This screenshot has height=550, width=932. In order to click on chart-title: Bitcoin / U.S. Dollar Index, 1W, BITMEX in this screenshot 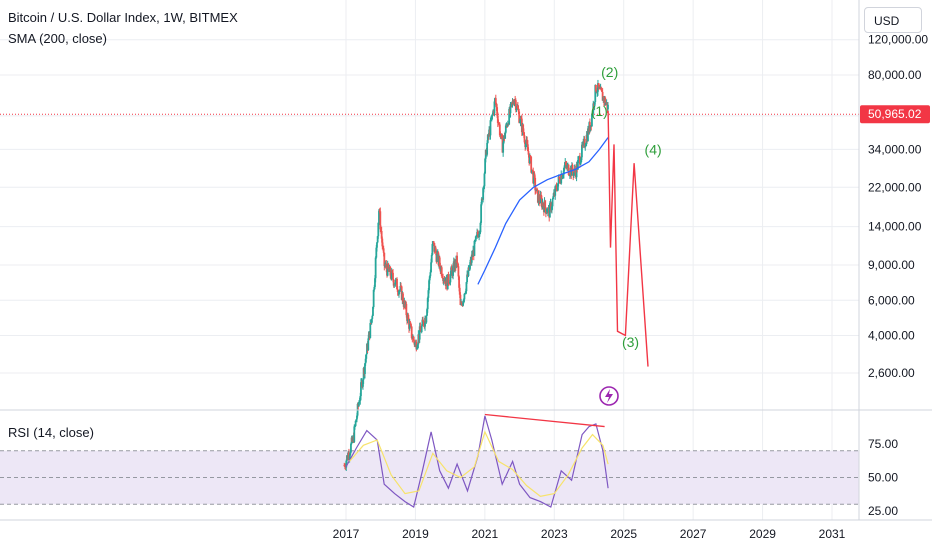, I will do `click(123, 17)`.